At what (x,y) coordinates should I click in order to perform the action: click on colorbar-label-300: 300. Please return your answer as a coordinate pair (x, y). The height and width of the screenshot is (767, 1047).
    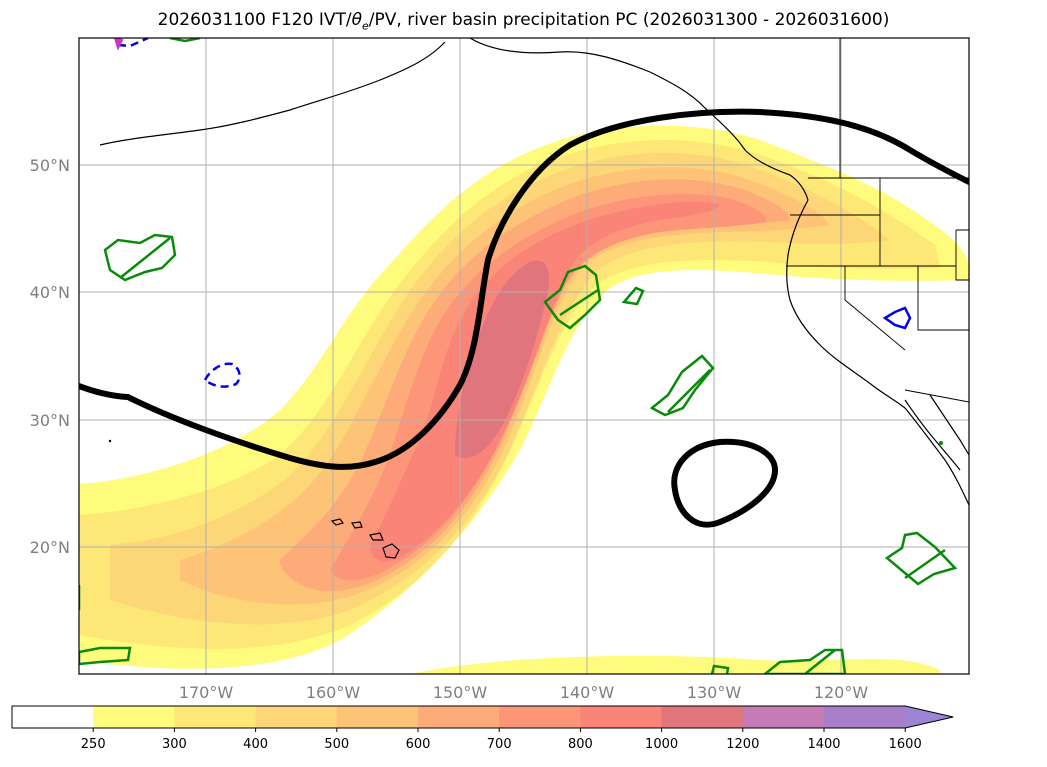
    Looking at the image, I should click on (174, 744).